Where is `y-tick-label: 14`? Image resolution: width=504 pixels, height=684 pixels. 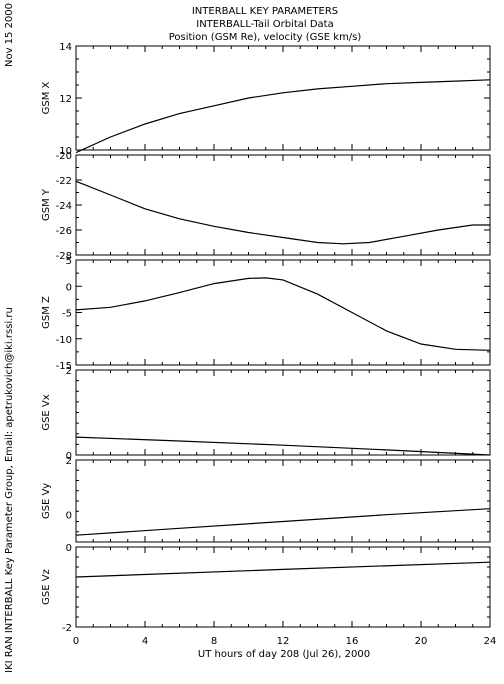 y-tick-label: 14 is located at coordinates (65, 47).